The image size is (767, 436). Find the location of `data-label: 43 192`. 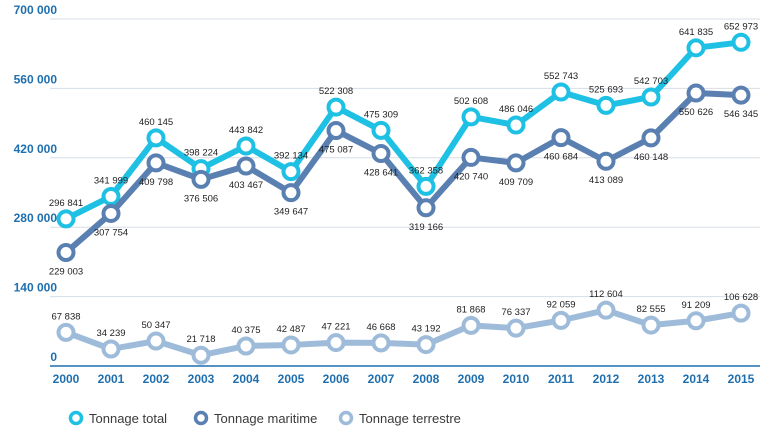

data-label: 43 192 is located at coordinates (425, 329).